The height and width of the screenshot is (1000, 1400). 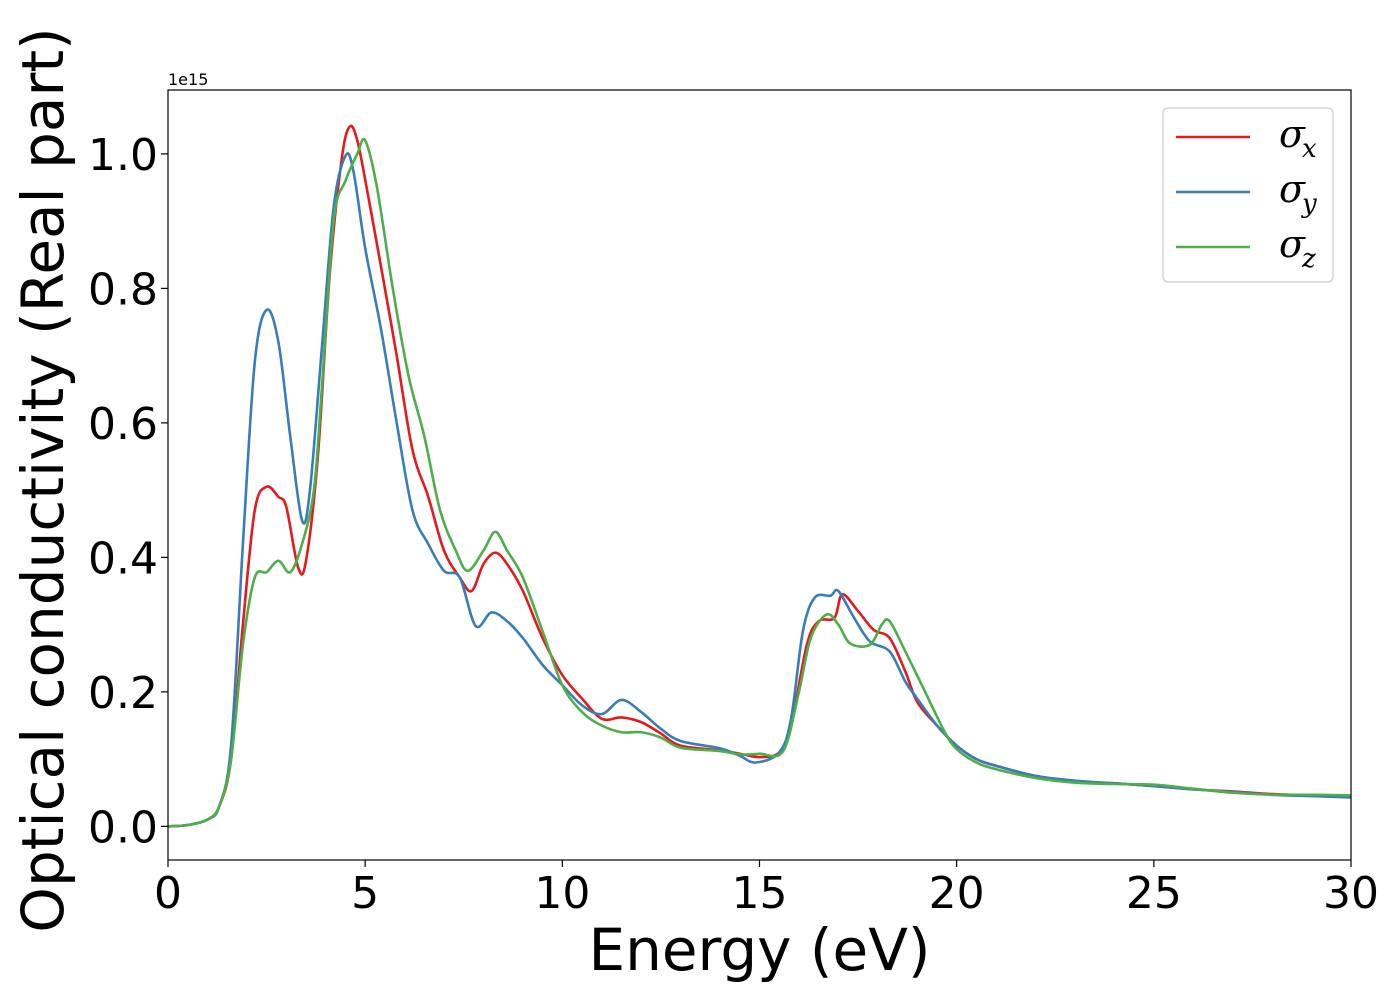 I want to click on y-tick-label: 0.8, so click(x=123, y=289).